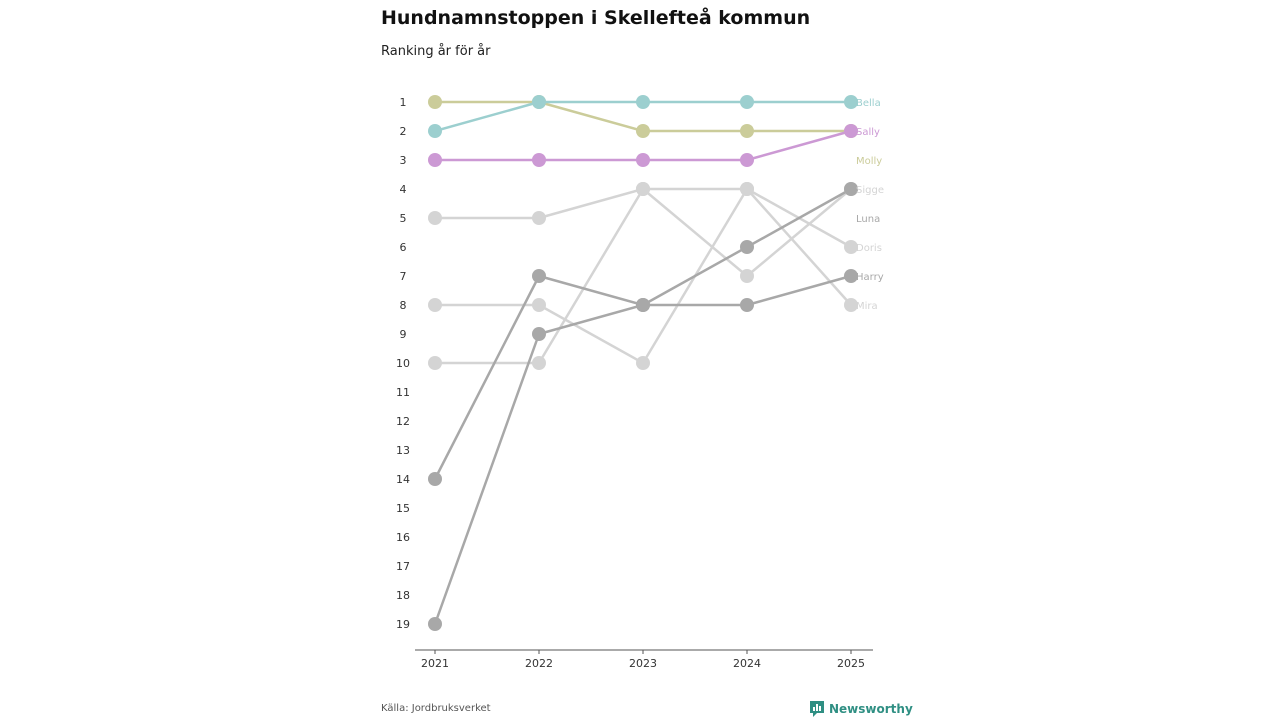 The width and height of the screenshot is (1280, 720). Describe the element at coordinates (403, 305) in the screenshot. I see `y-tick-label: 8` at that location.